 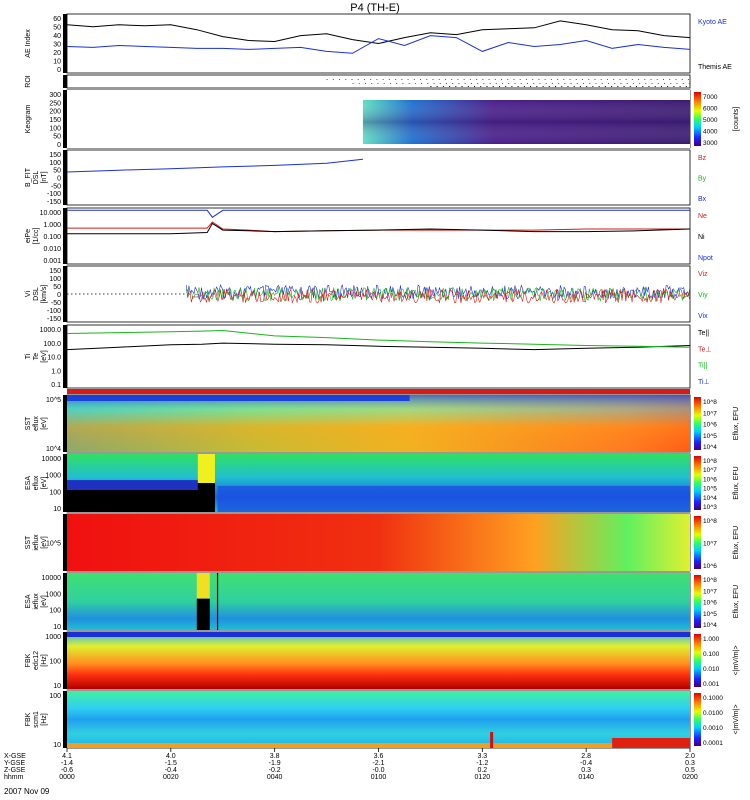 What do you see at coordinates (736, 423) in the screenshot?
I see `sst_e_eflux-cbar-label: Eflux, EFU` at bounding box center [736, 423].